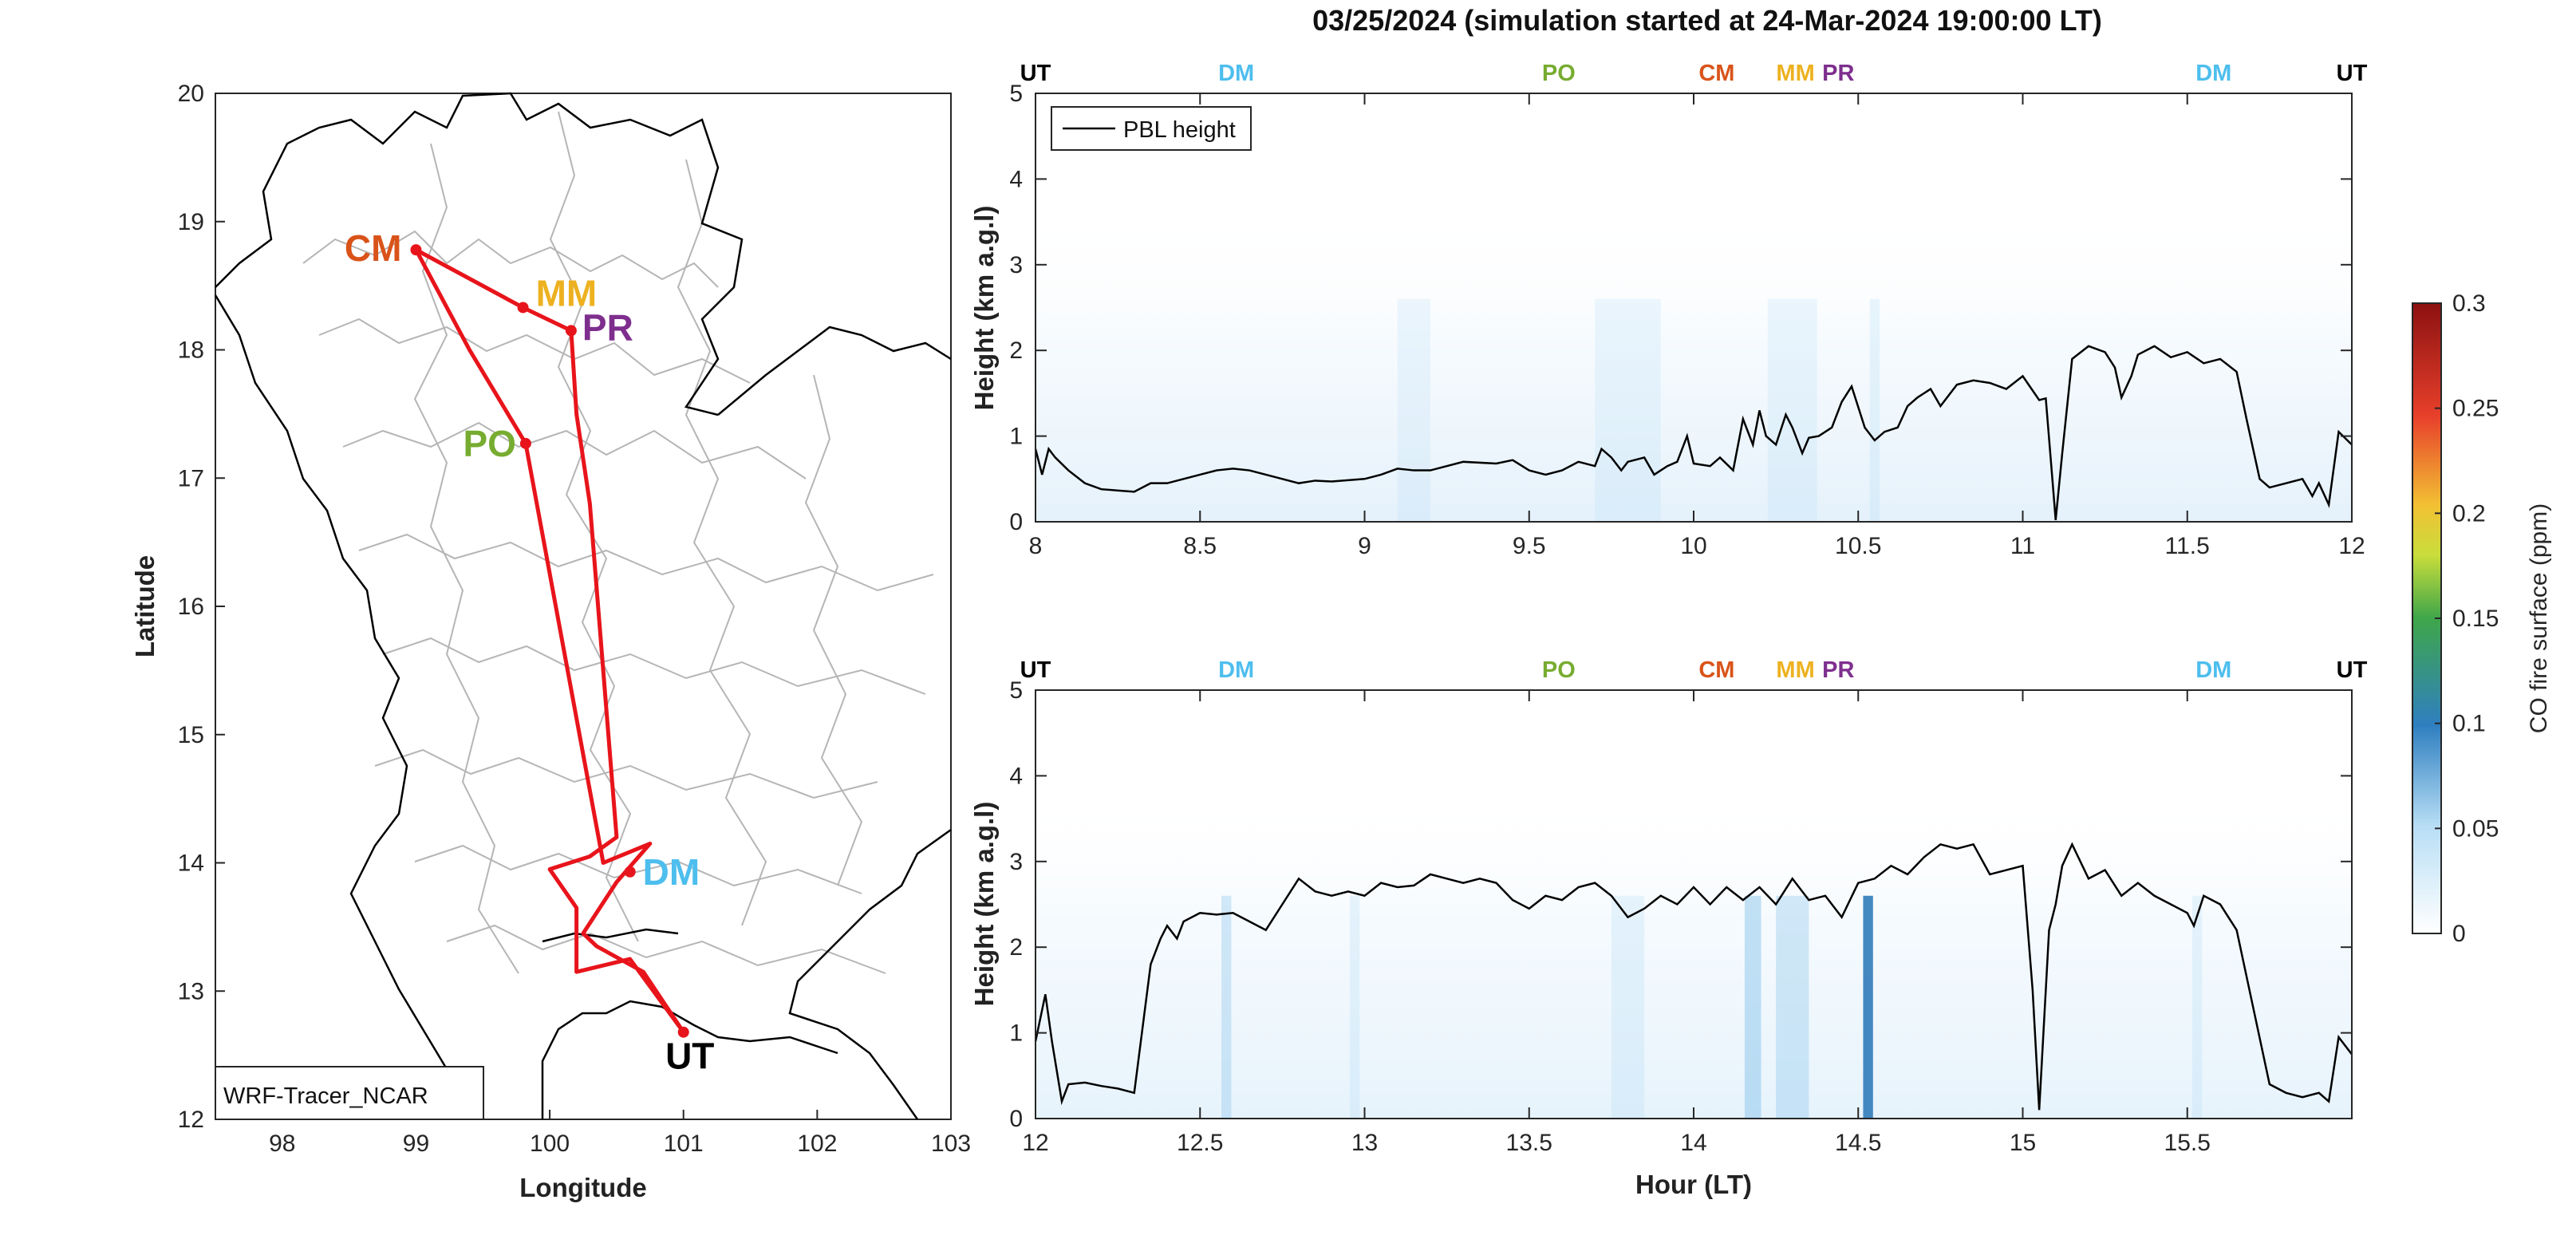  I want to click on upper-xtick-label-7: 11.5, so click(2188, 546).